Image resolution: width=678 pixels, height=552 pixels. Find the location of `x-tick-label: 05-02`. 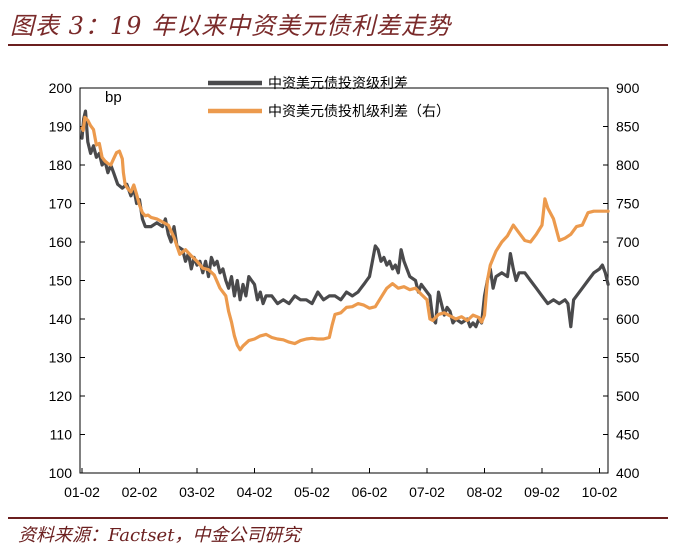

x-tick-label: 05-02 is located at coordinates (312, 492).